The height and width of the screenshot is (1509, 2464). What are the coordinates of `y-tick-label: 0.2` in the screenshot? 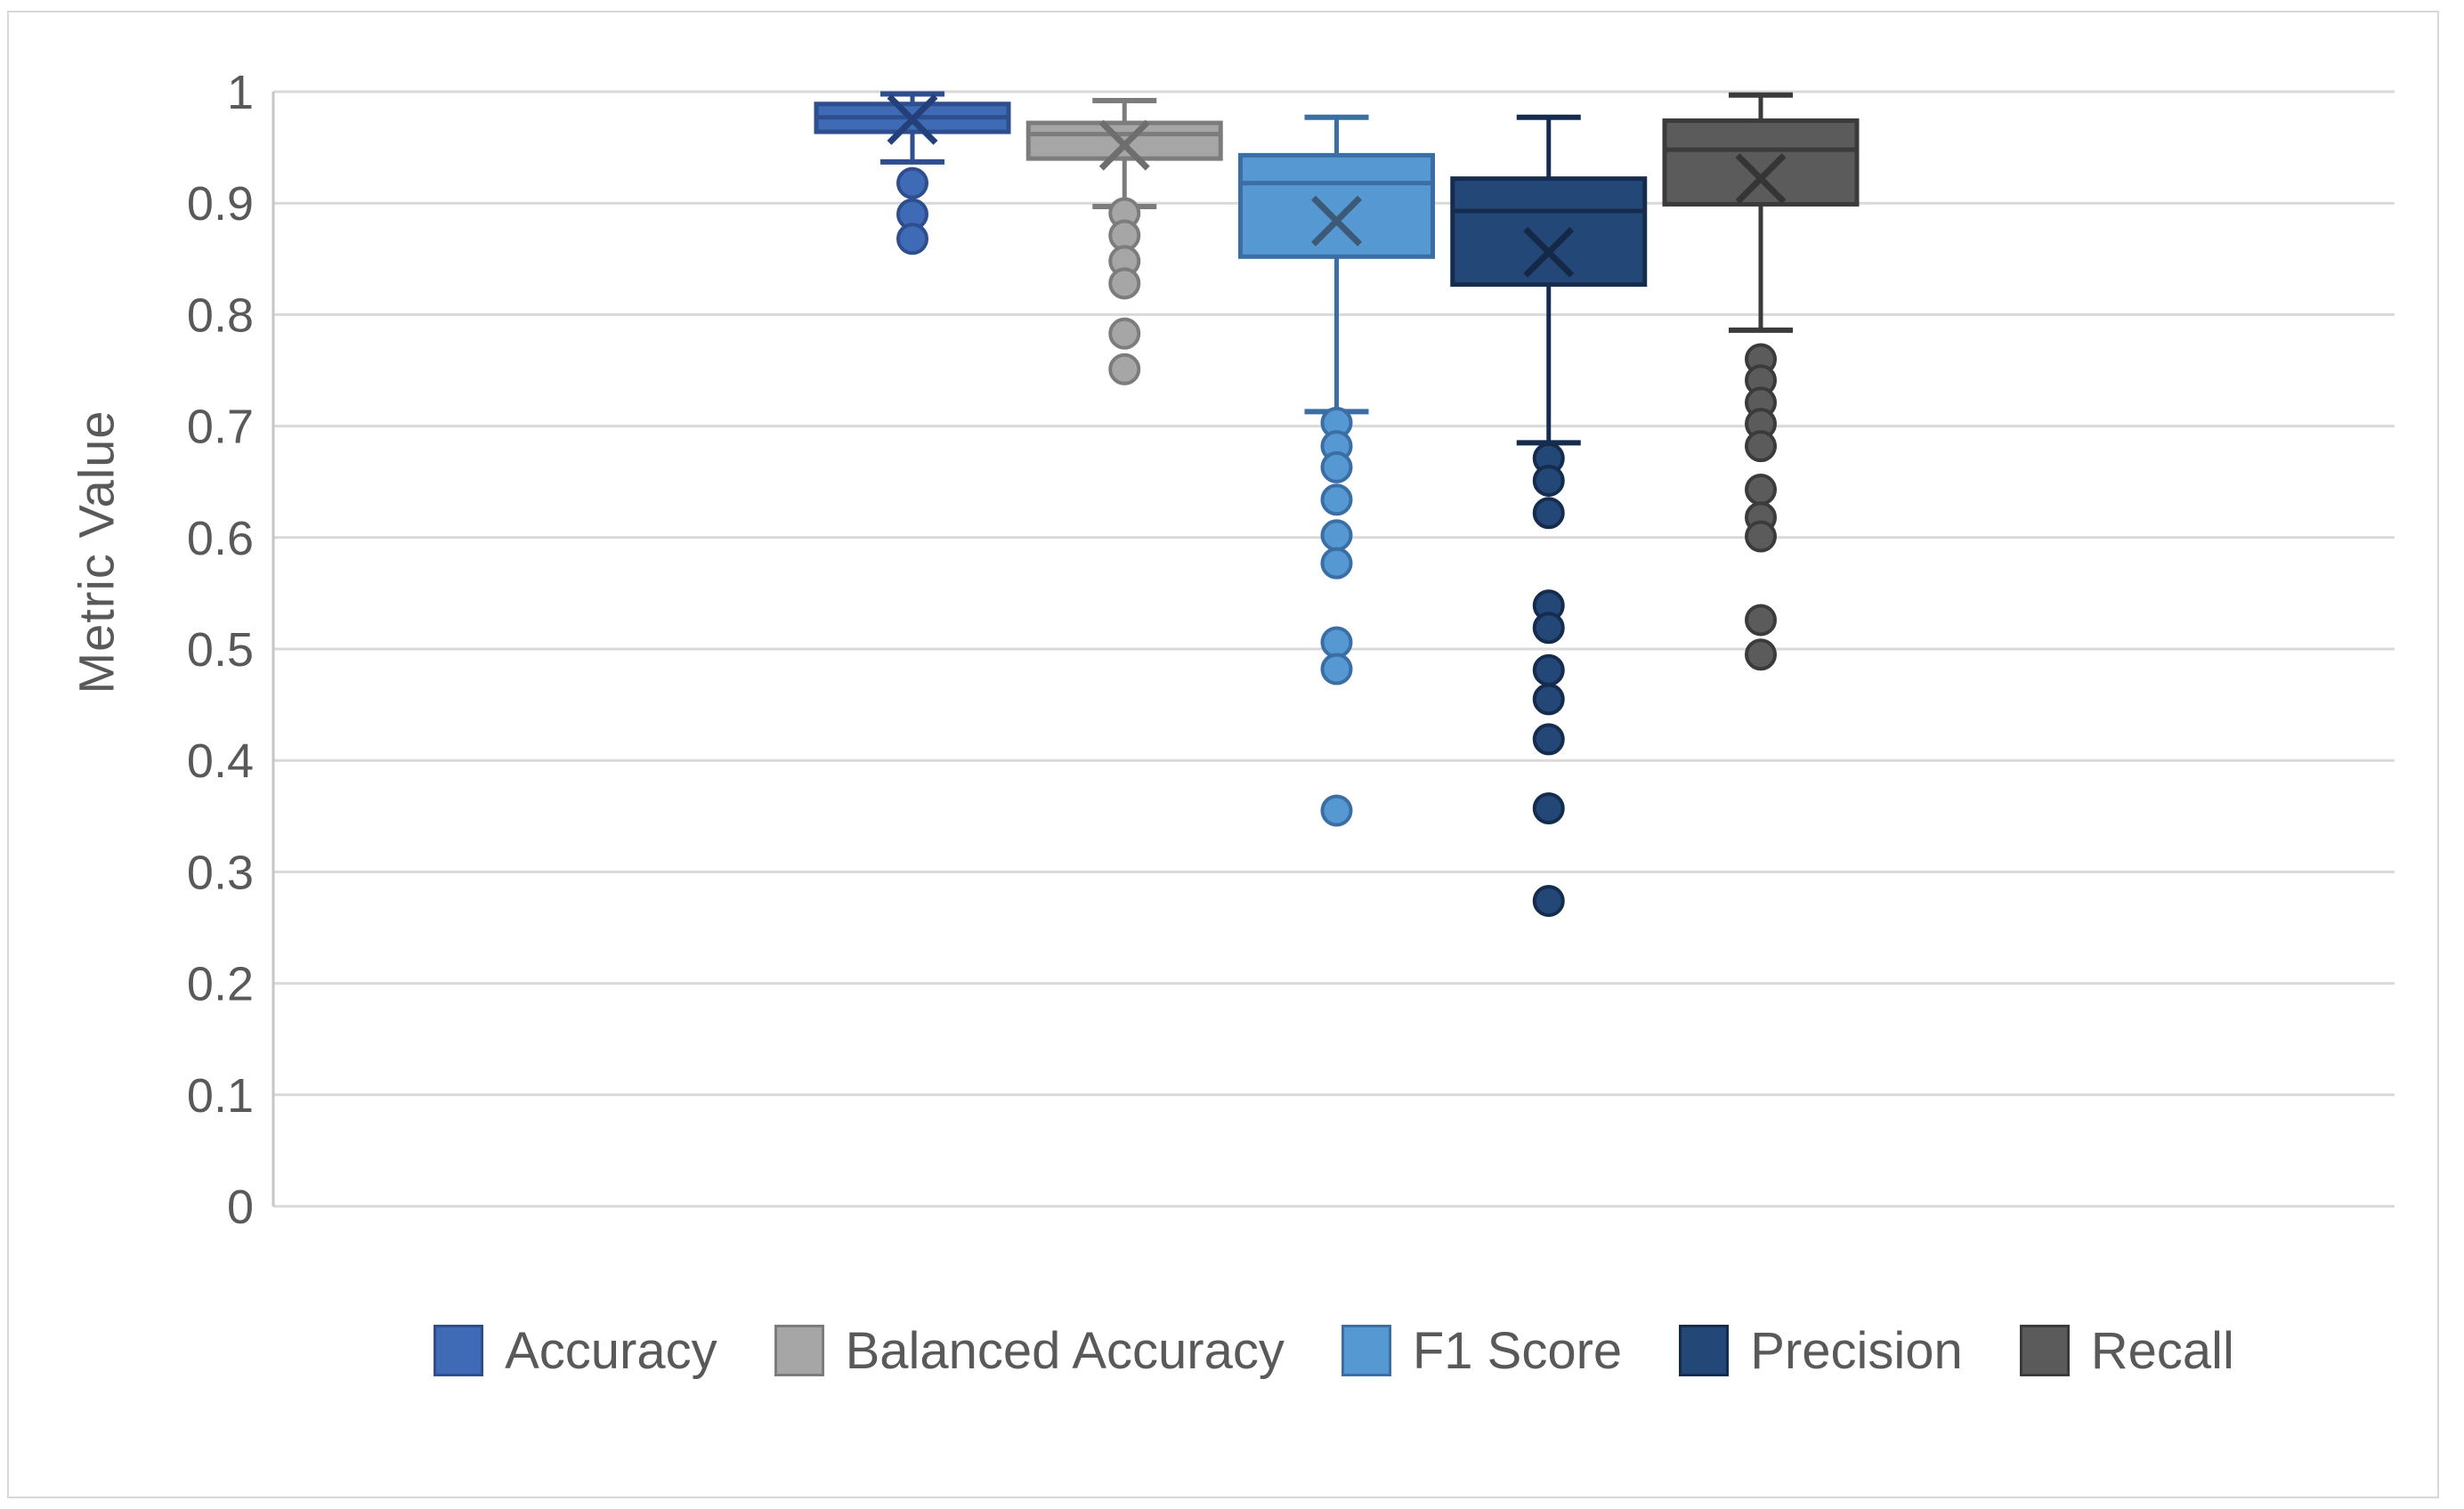 It's located at (220, 985).